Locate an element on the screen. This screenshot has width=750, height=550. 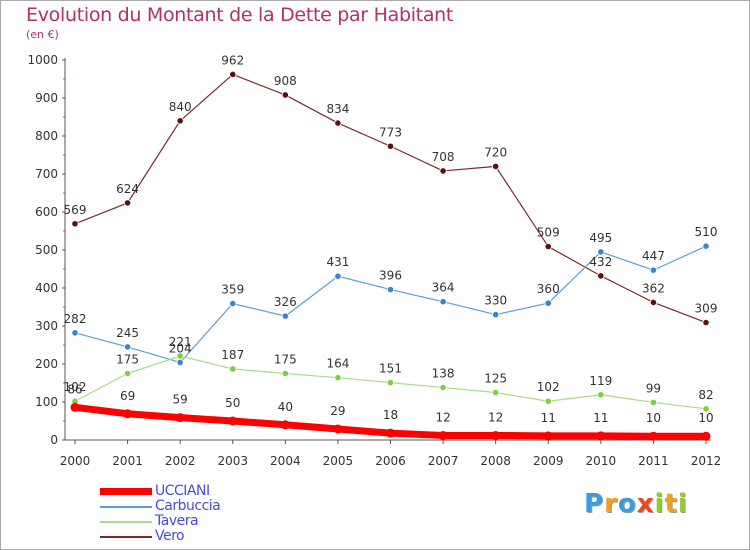
data-label-carbuccia: 359 is located at coordinates (232, 290).